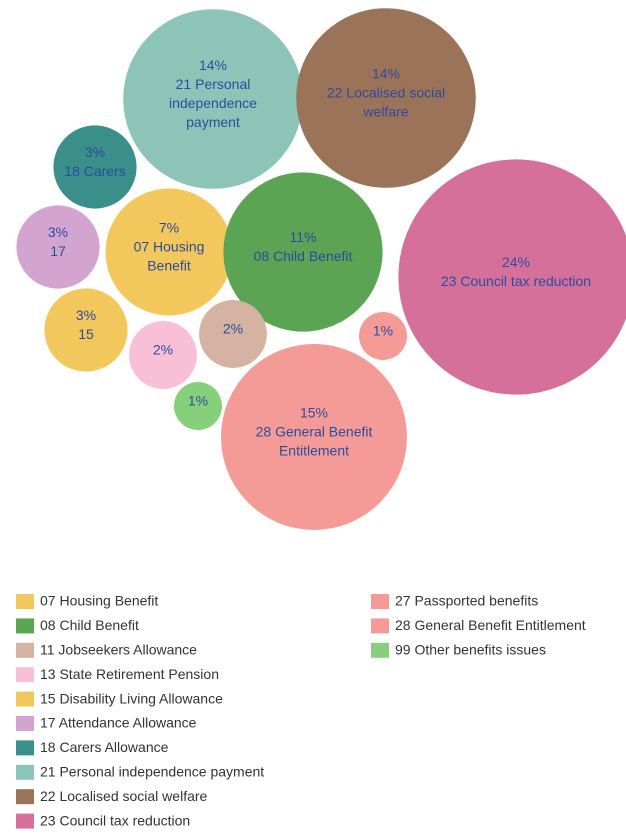 The image size is (626, 838). I want to click on legend-label: 18 Carers Allowance, so click(104, 747).